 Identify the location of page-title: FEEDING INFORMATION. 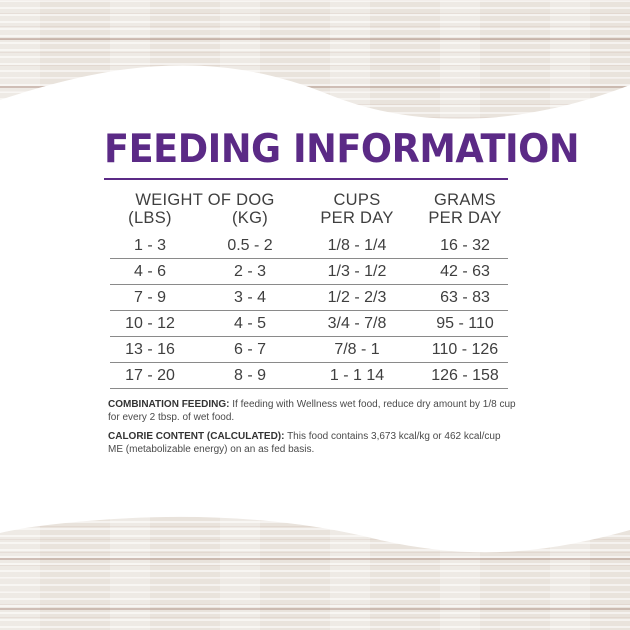
(342, 149).